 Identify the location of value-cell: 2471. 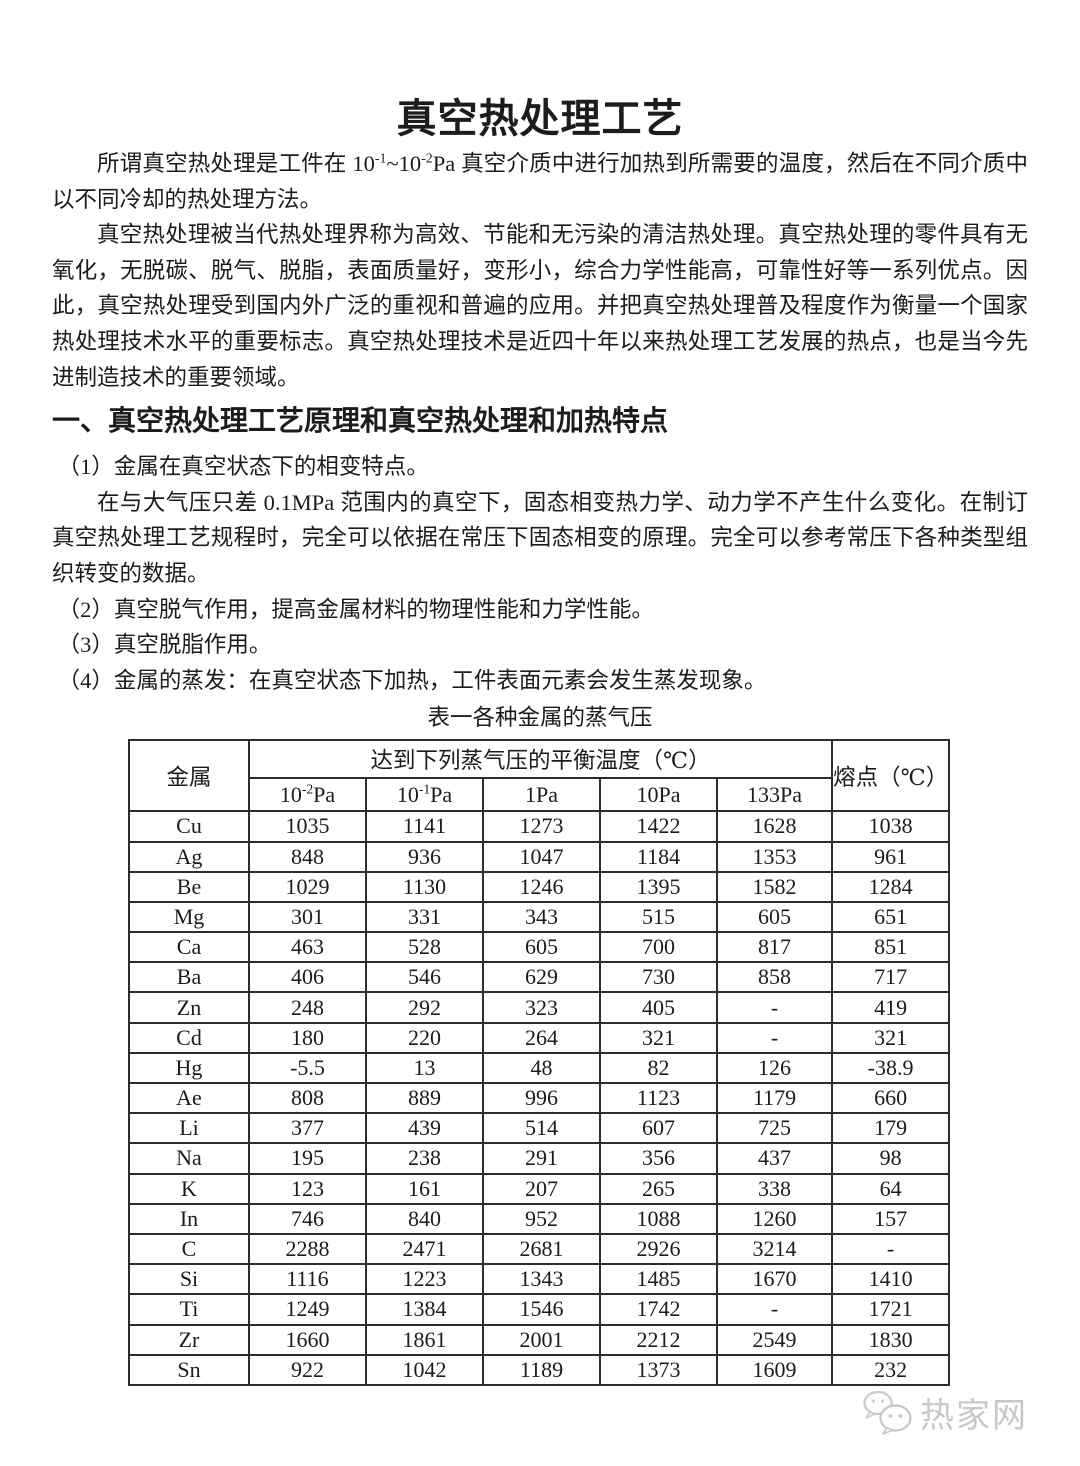
(424, 1249).